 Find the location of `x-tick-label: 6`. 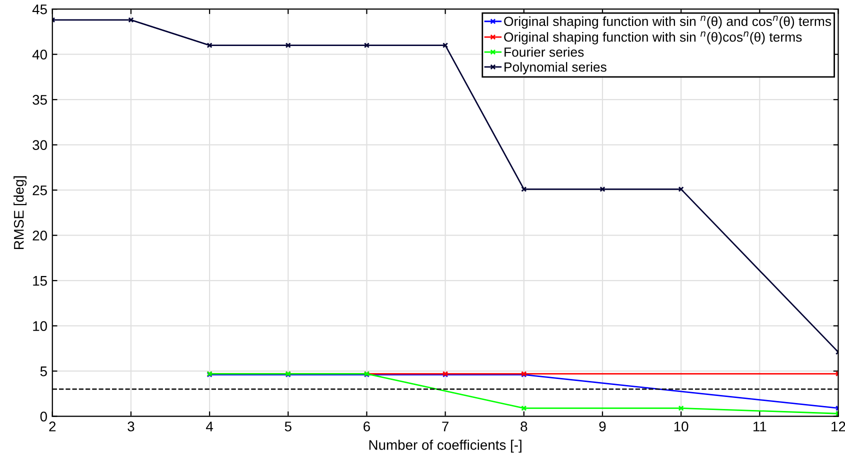

x-tick-label: 6 is located at coordinates (367, 427).